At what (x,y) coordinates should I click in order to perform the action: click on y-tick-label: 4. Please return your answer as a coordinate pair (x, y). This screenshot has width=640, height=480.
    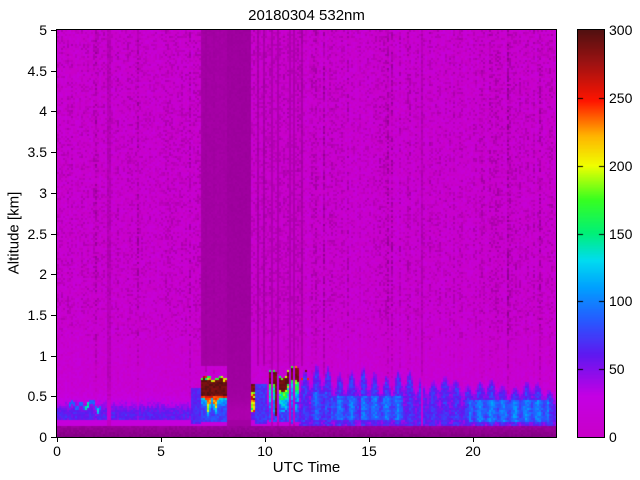
    Looking at the image, I should click on (43, 111).